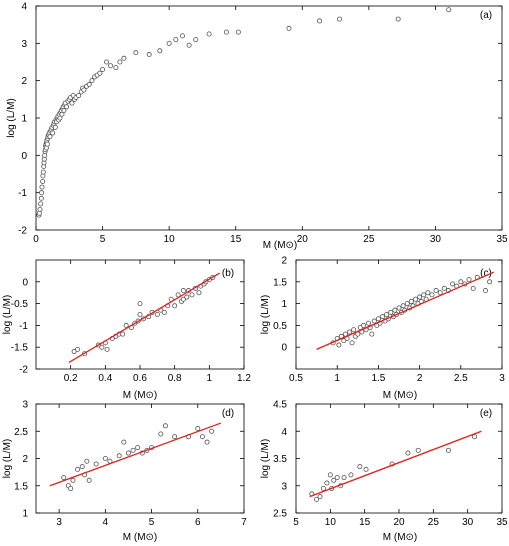  What do you see at coordinates (140, 378) in the screenshot?
I see `x-tick-label: 0.6` at bounding box center [140, 378].